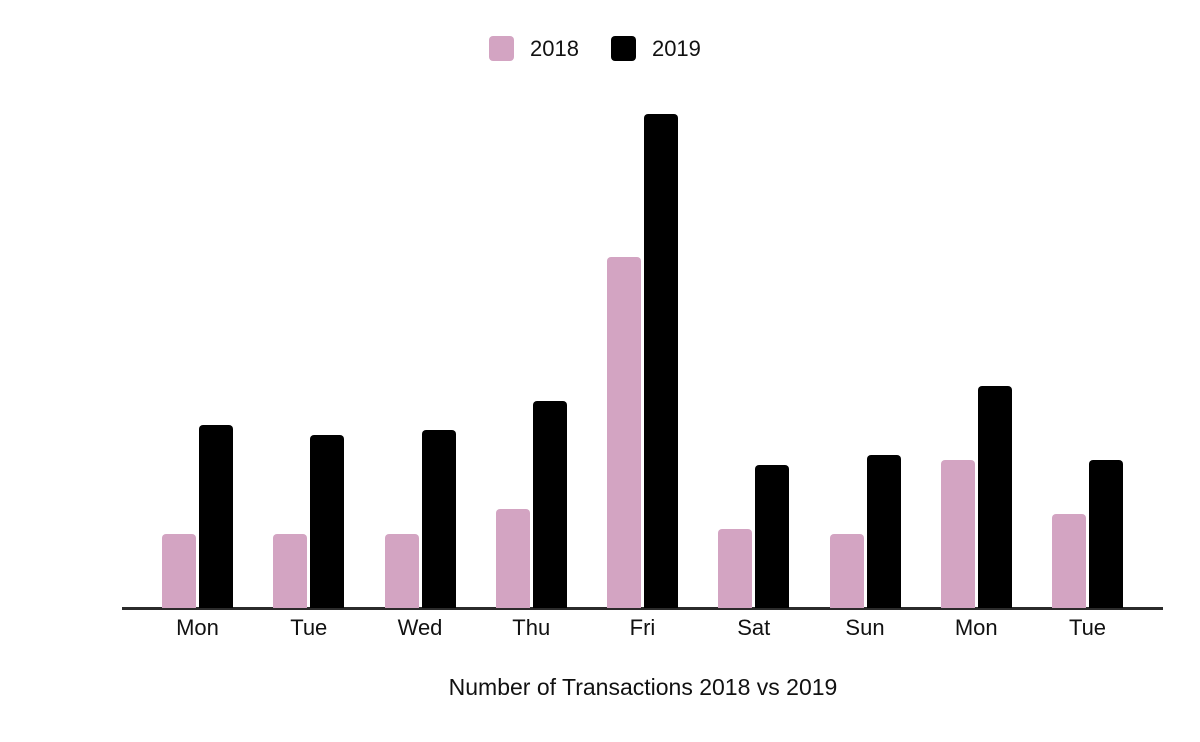 This screenshot has width=1200, height=742. I want to click on x-axis-label-mon-1: Mon, so click(197, 627).